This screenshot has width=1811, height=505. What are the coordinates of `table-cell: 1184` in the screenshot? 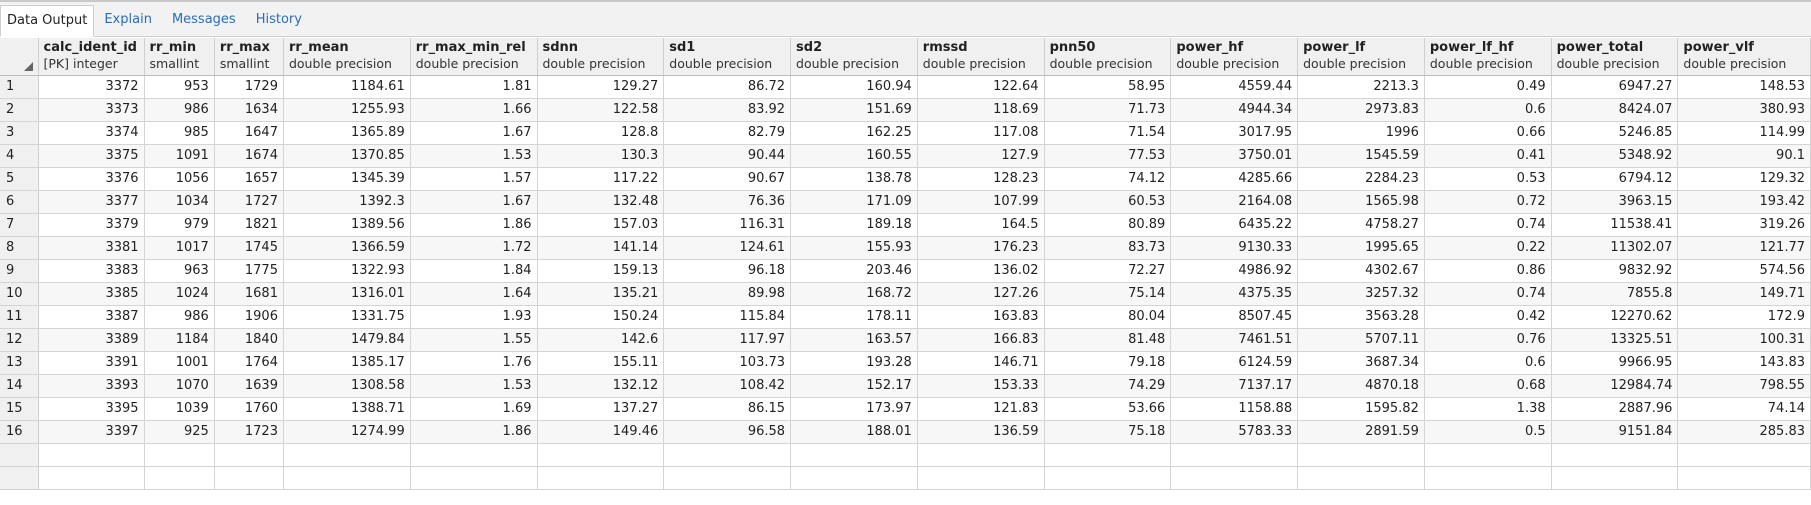 It's located at (179, 340).